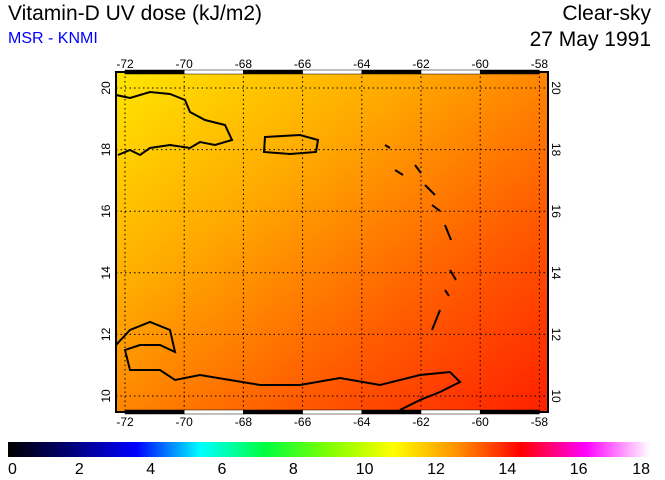 Image resolution: width=665 pixels, height=480 pixels. Describe the element at coordinates (222, 469) in the screenshot. I see `colorbar-label: 6` at that location.